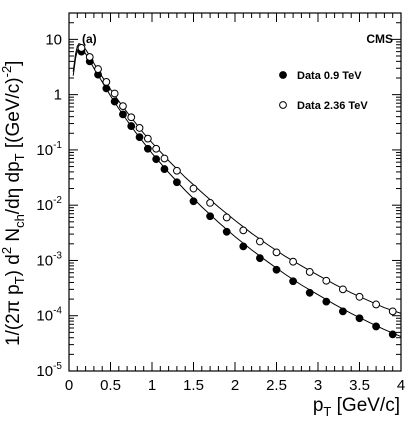 This screenshot has height=436, width=419. What do you see at coordinates (329, 76) in the screenshot?
I see `legend-label: Data 0.9 TeV` at bounding box center [329, 76].